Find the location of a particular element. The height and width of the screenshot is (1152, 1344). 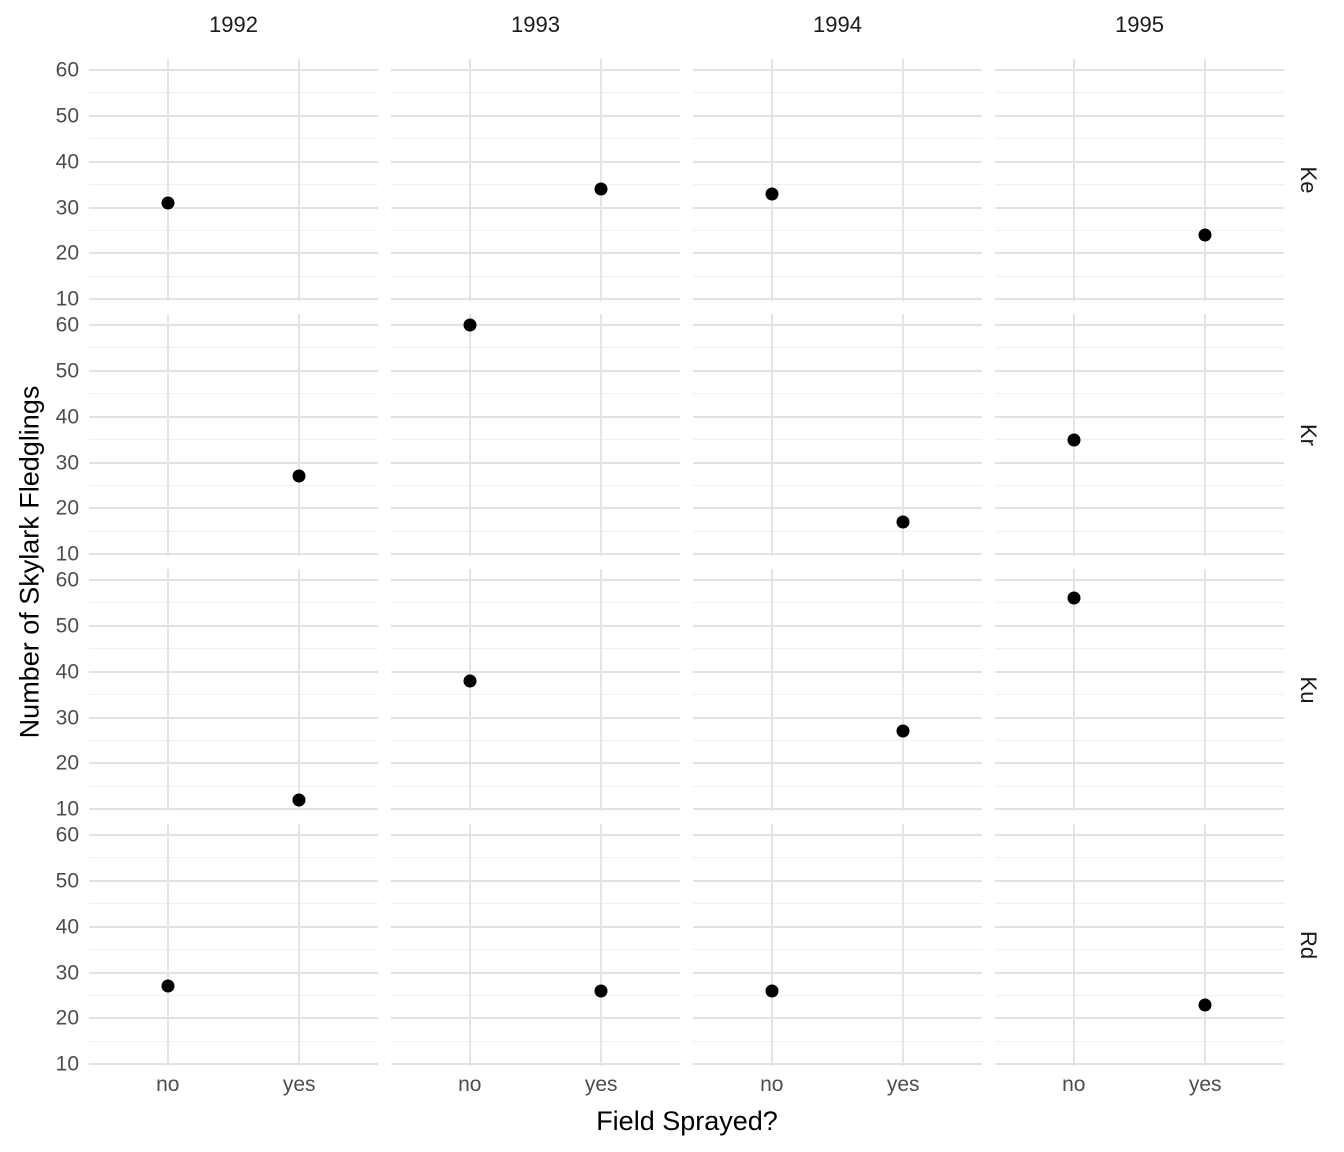

facet-panel-Kr-1993 is located at coordinates (535, 435).